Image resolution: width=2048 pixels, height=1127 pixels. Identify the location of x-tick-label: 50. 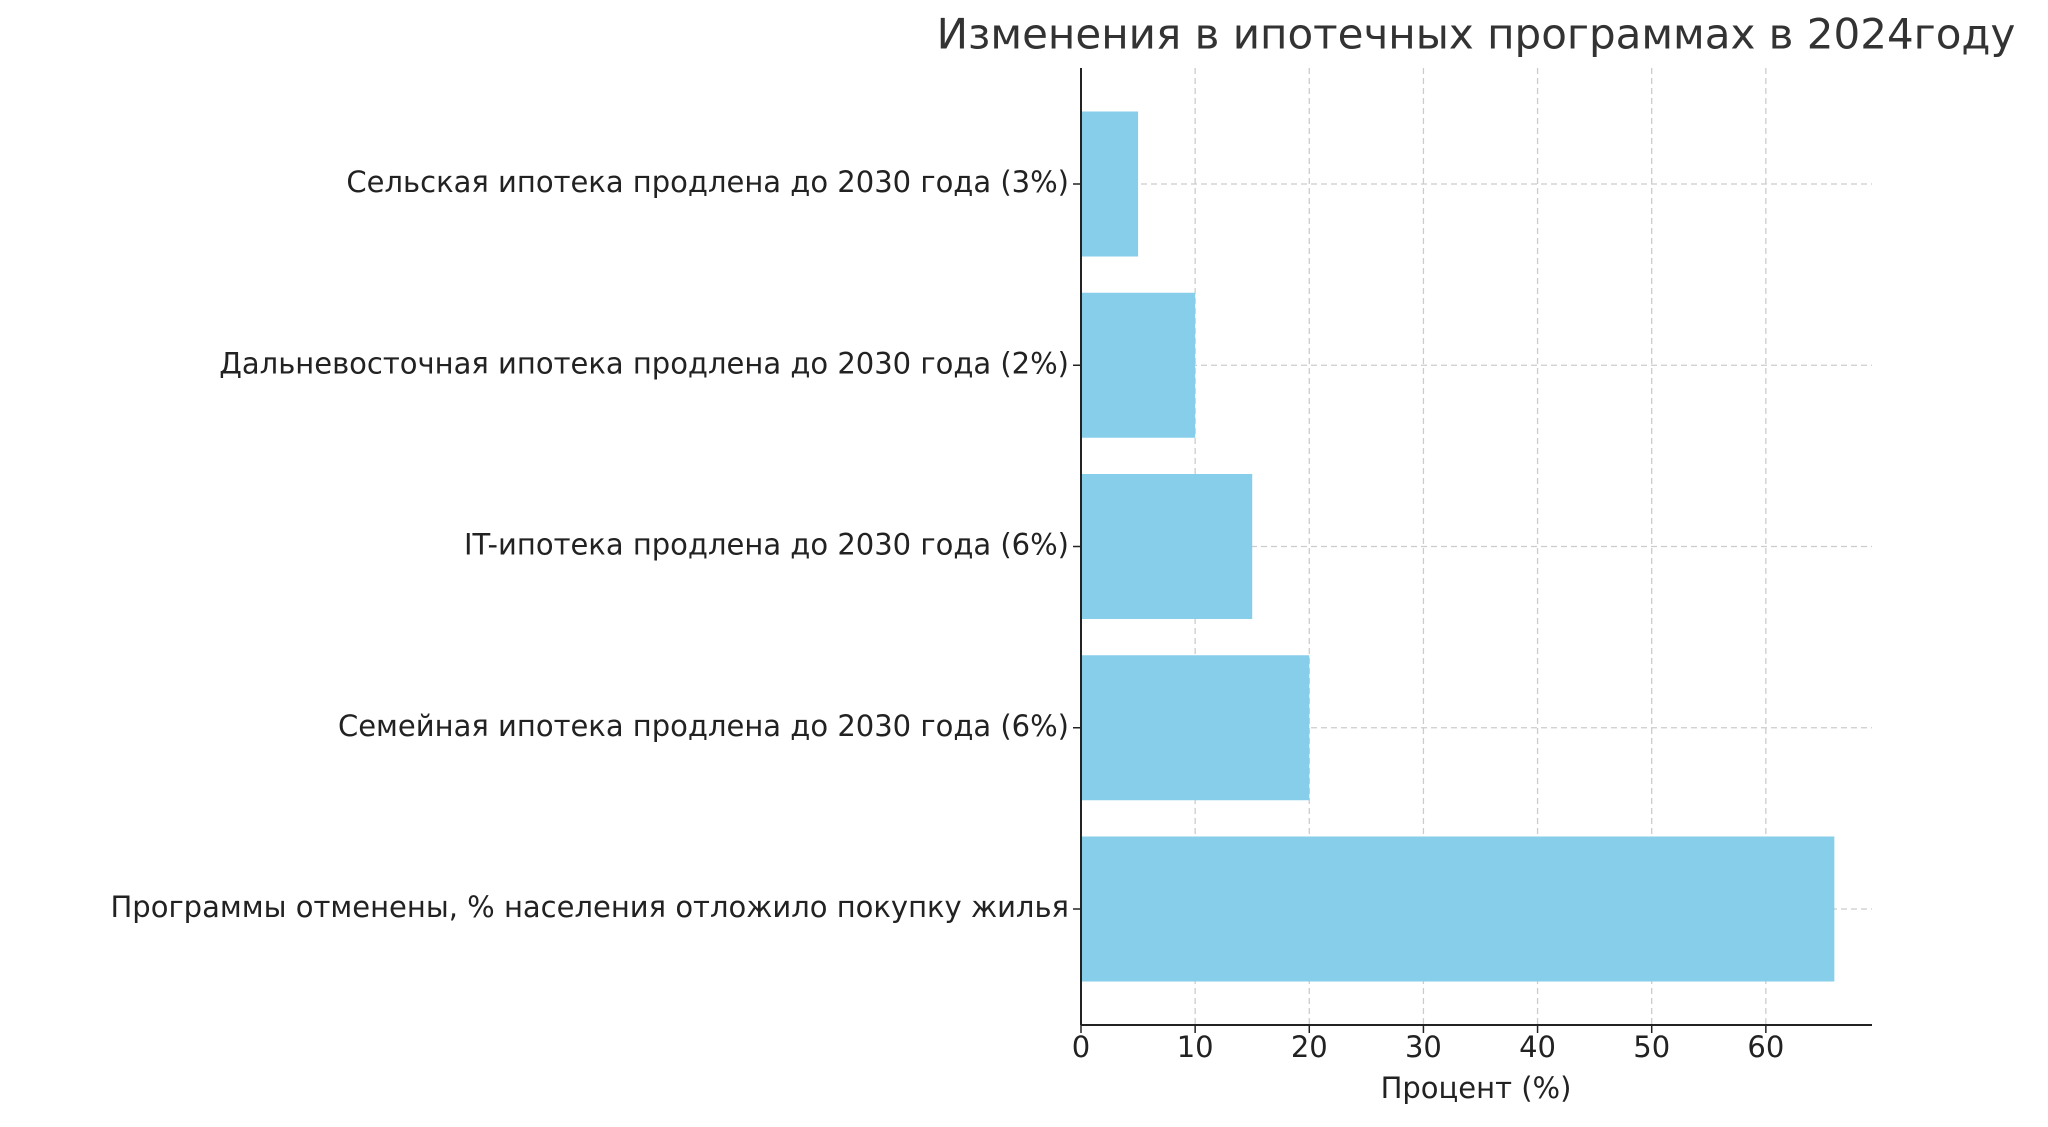
(1651, 1047).